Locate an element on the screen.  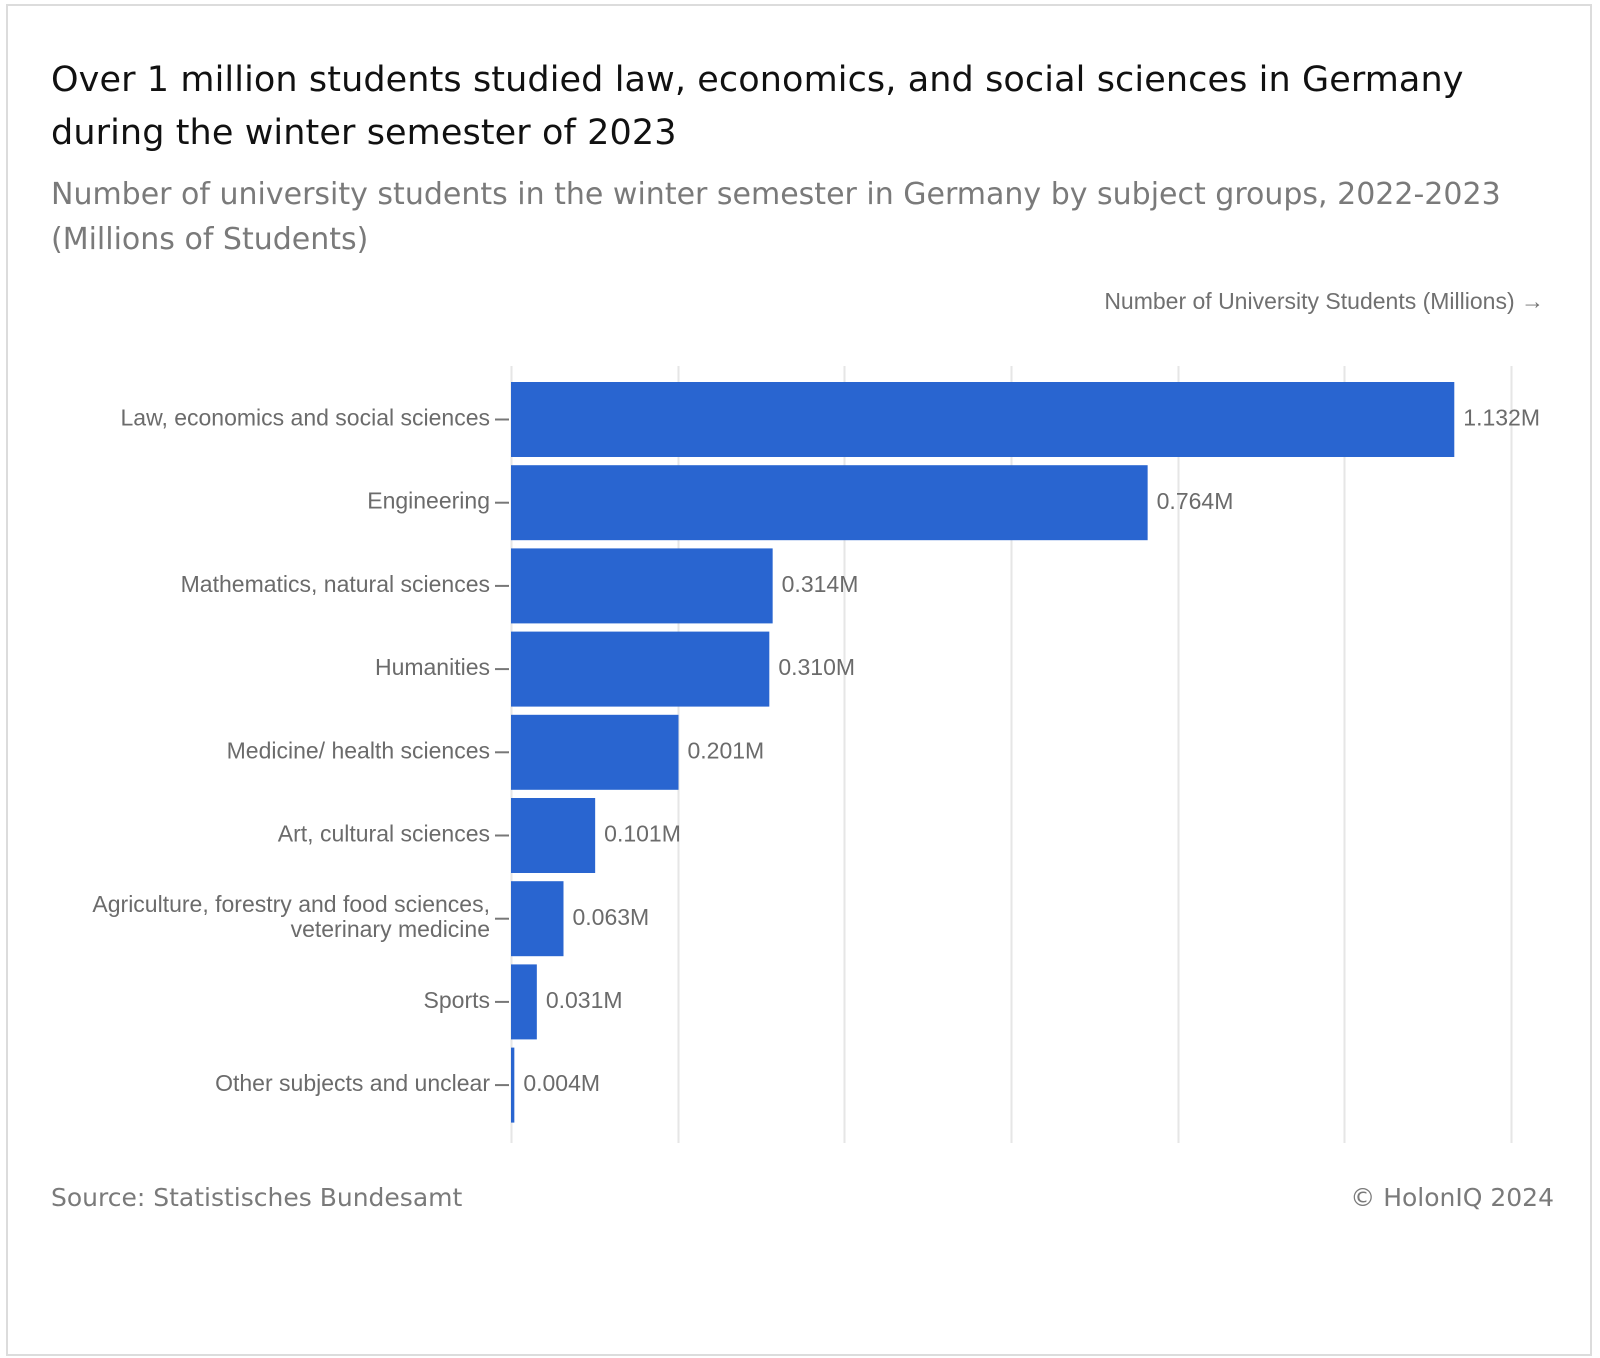
category-label-line: Sports is located at coordinates (457, 1000).